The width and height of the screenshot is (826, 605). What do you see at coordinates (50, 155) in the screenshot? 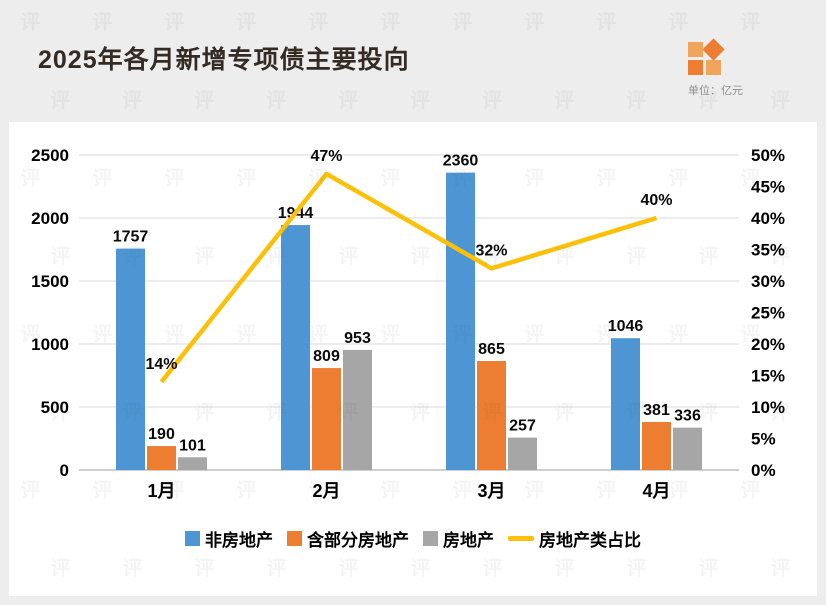
I see `left-axis-tick: 2500` at bounding box center [50, 155].